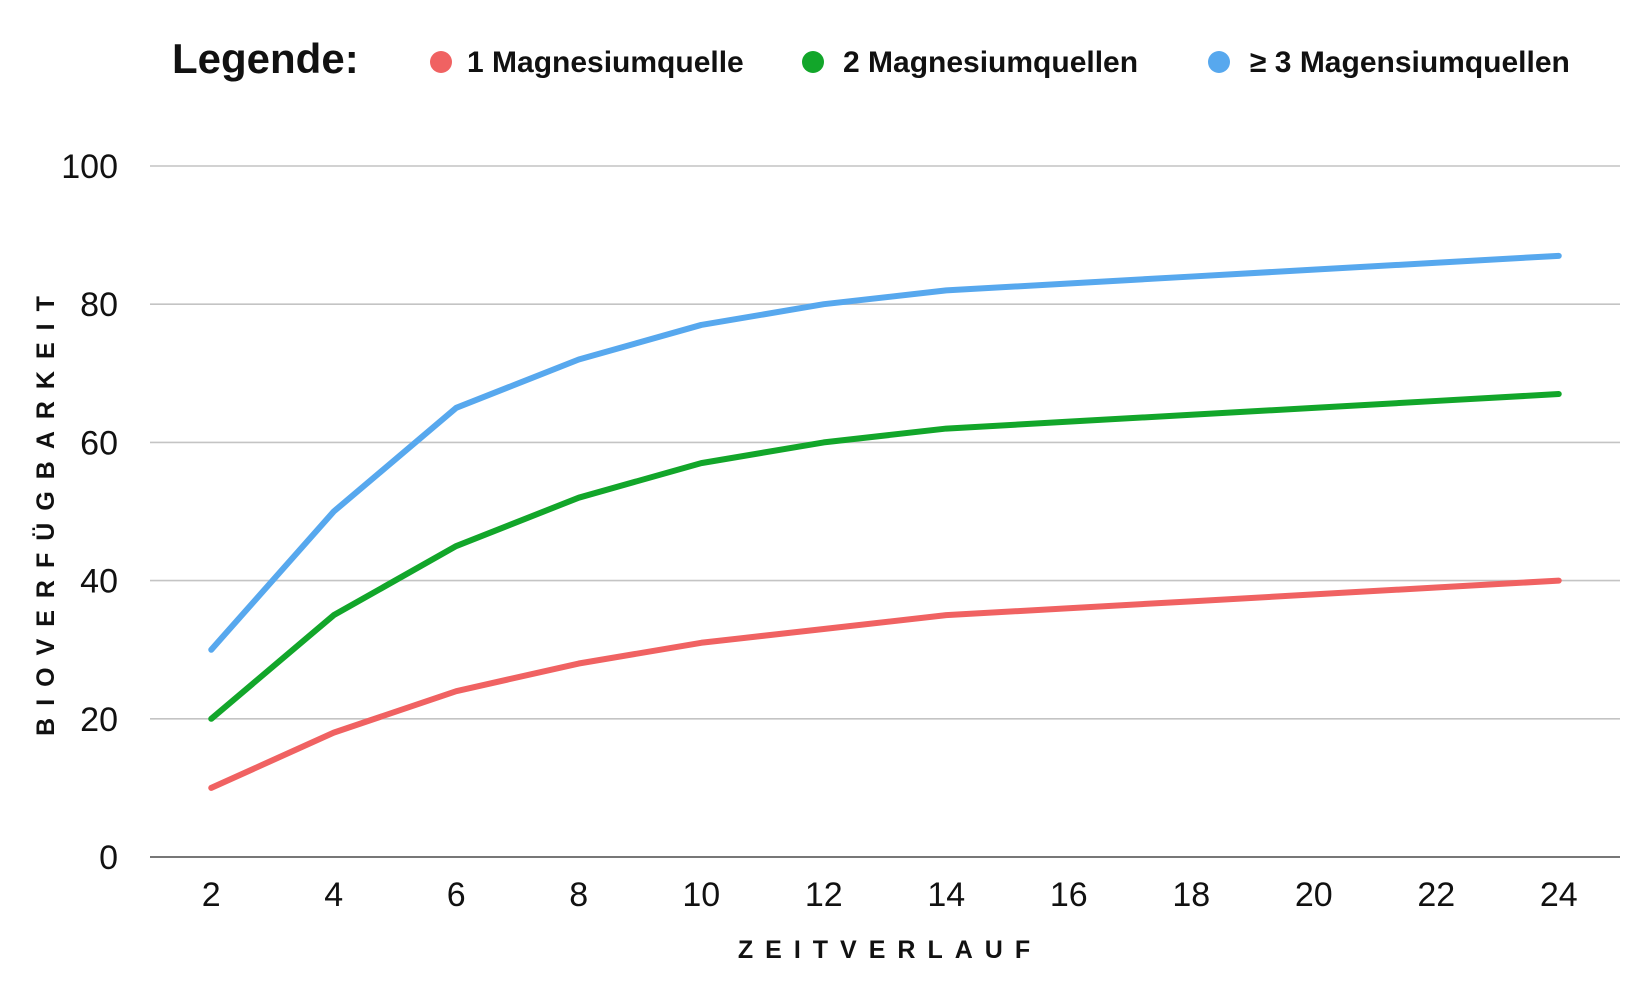 Image resolution: width=1650 pixels, height=1000 pixels. What do you see at coordinates (1314, 895) in the screenshot?
I see `x-tick-label: 20` at bounding box center [1314, 895].